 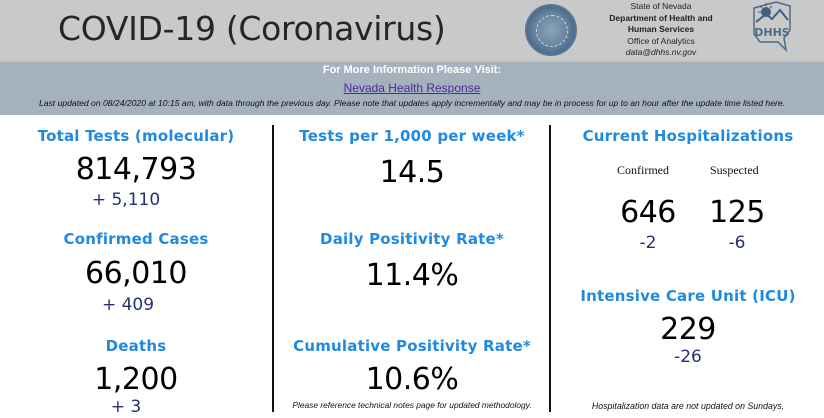 I want to click on dhhs-logo-icon: DHHS, so click(x=772, y=26).